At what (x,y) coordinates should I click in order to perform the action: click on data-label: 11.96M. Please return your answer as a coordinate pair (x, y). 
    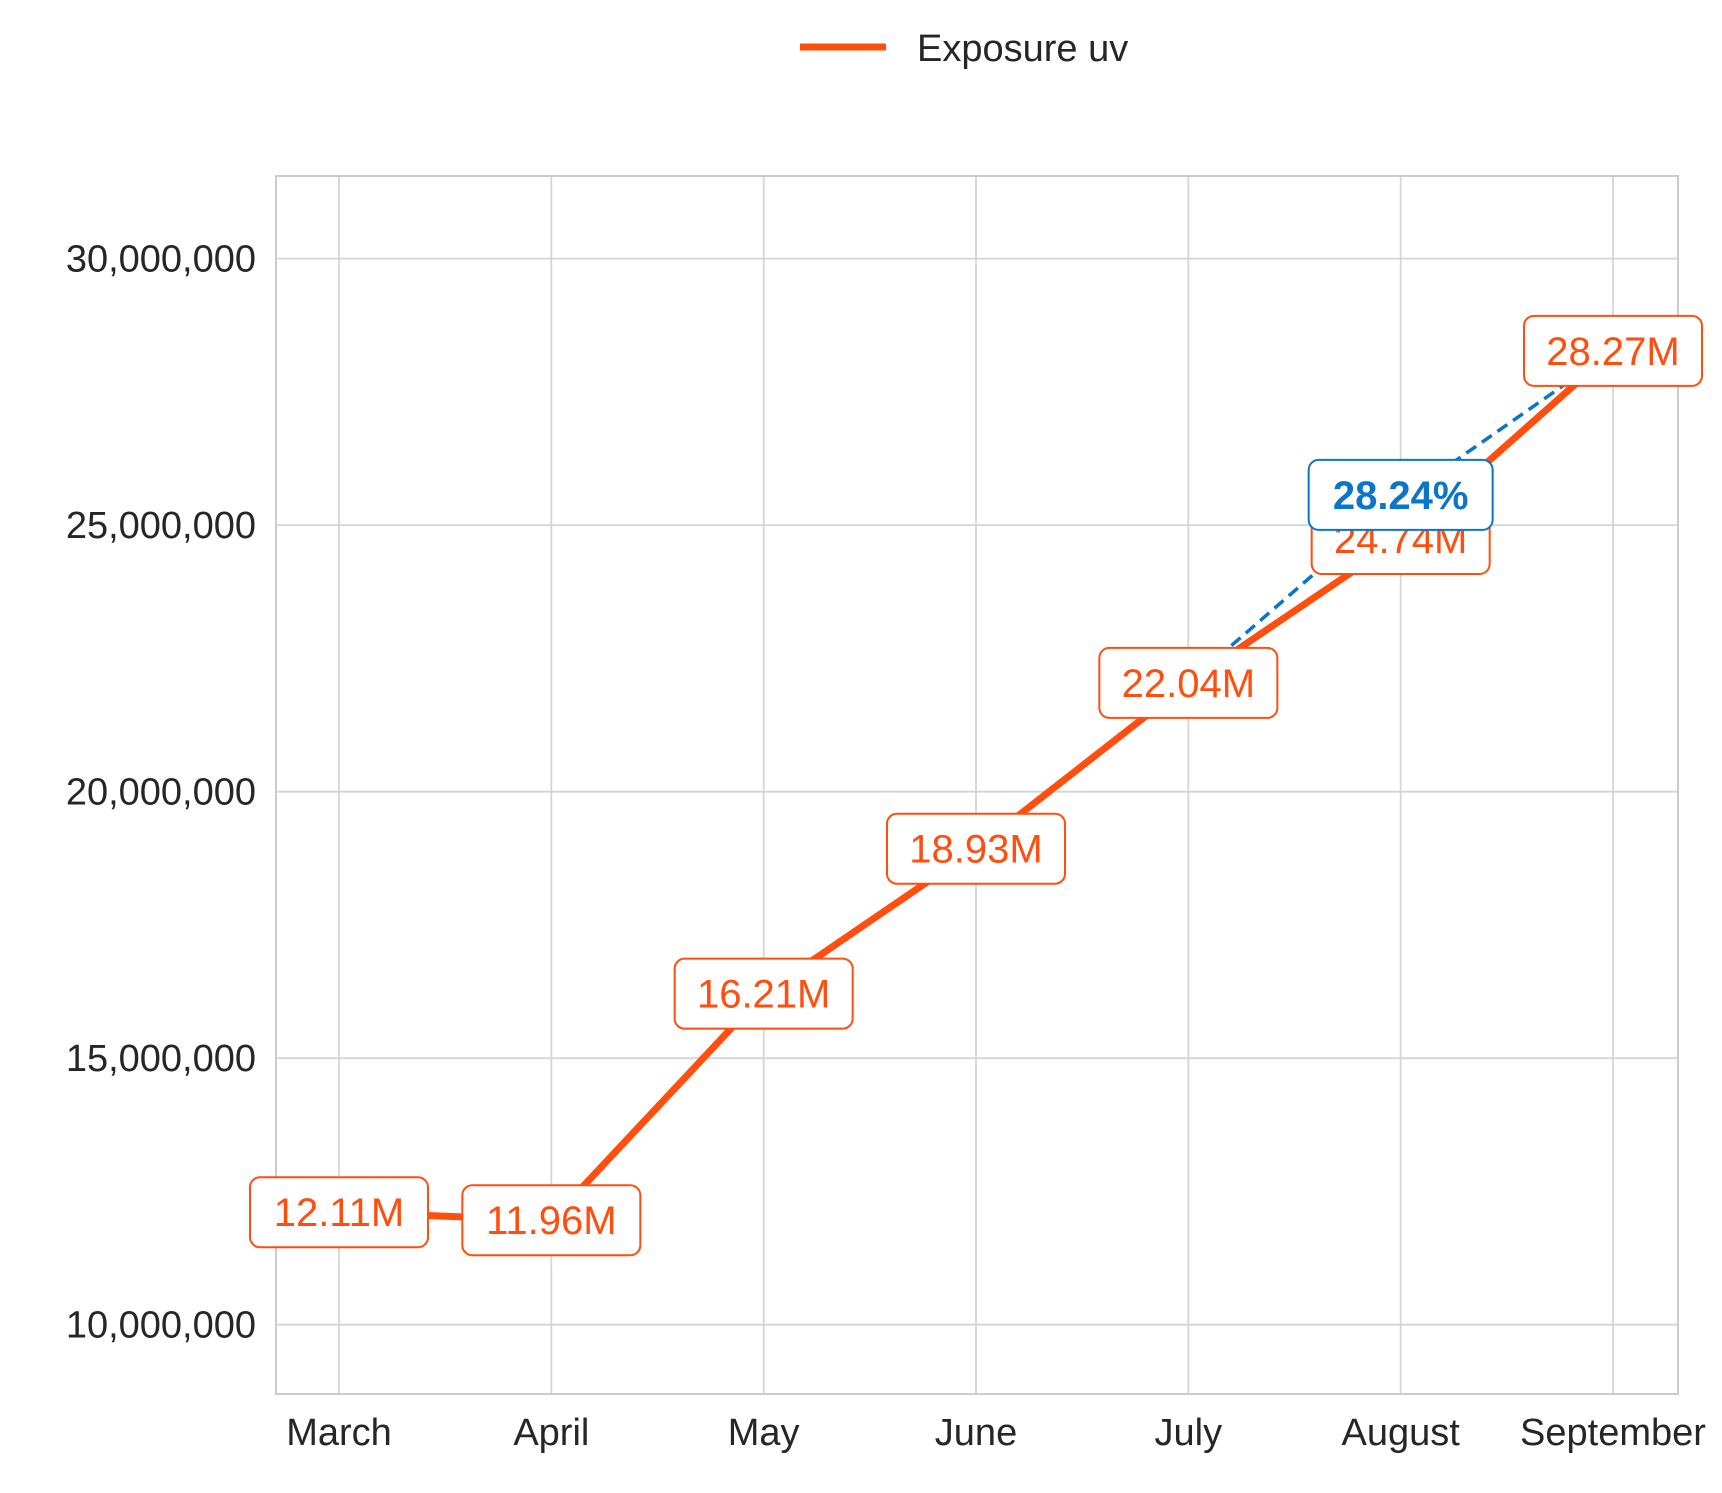
    Looking at the image, I should click on (551, 1220).